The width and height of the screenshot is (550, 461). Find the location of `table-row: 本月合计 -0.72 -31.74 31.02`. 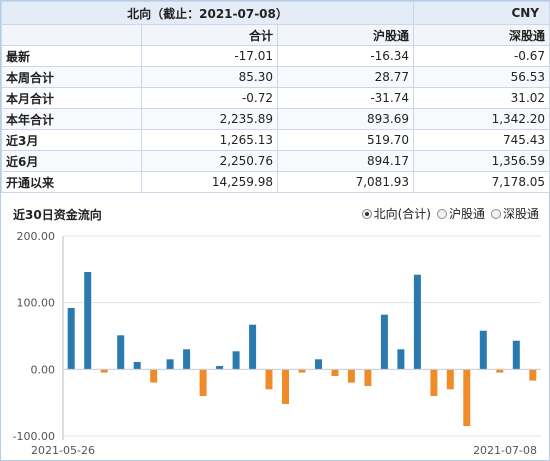

table-row: 本月合计 -0.72 -31.74 31.02 is located at coordinates (275, 98).